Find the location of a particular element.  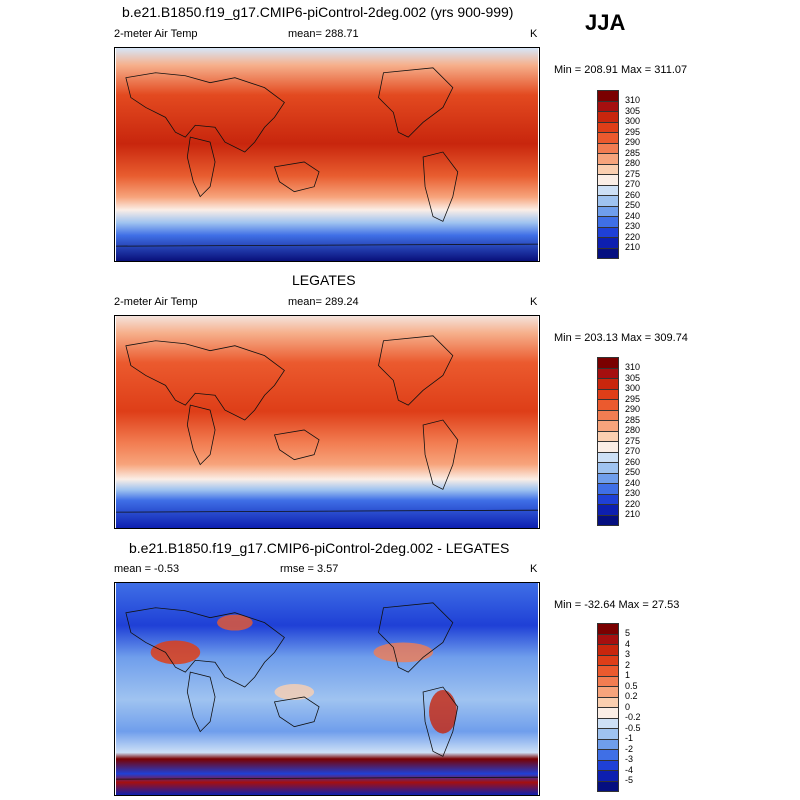

panel-2-variable-label: 2-meter Air Temp is located at coordinates (156, 302).